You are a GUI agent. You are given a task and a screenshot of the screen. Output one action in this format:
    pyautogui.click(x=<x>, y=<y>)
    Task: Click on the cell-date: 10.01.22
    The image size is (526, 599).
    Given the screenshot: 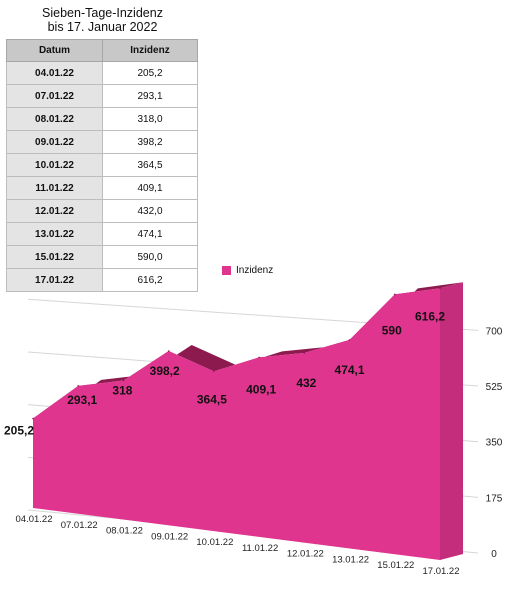 What is the action you would take?
    pyautogui.click(x=54, y=165)
    